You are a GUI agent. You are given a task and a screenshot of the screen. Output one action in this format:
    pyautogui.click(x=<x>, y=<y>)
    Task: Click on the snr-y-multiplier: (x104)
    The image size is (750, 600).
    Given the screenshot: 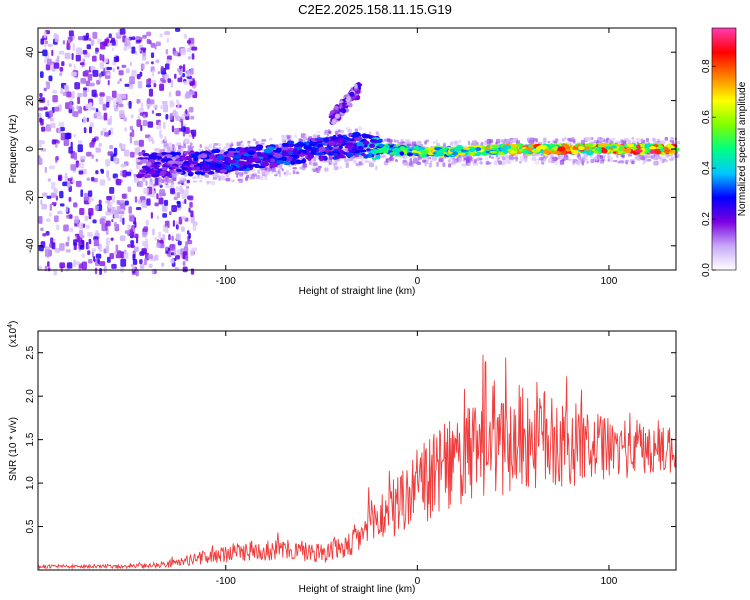 What is the action you would take?
    pyautogui.click(x=13, y=334)
    